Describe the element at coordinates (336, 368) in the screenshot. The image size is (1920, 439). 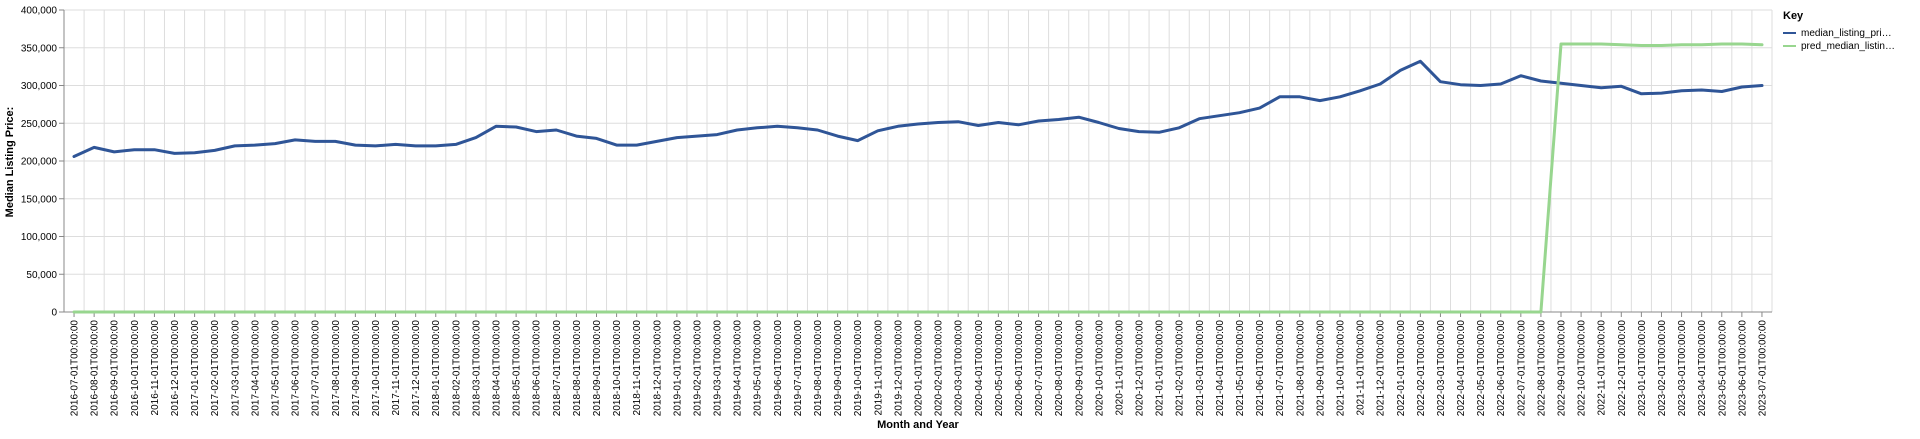
I see `x-tick-label: 2017-08-01T00:00:00` at that location.